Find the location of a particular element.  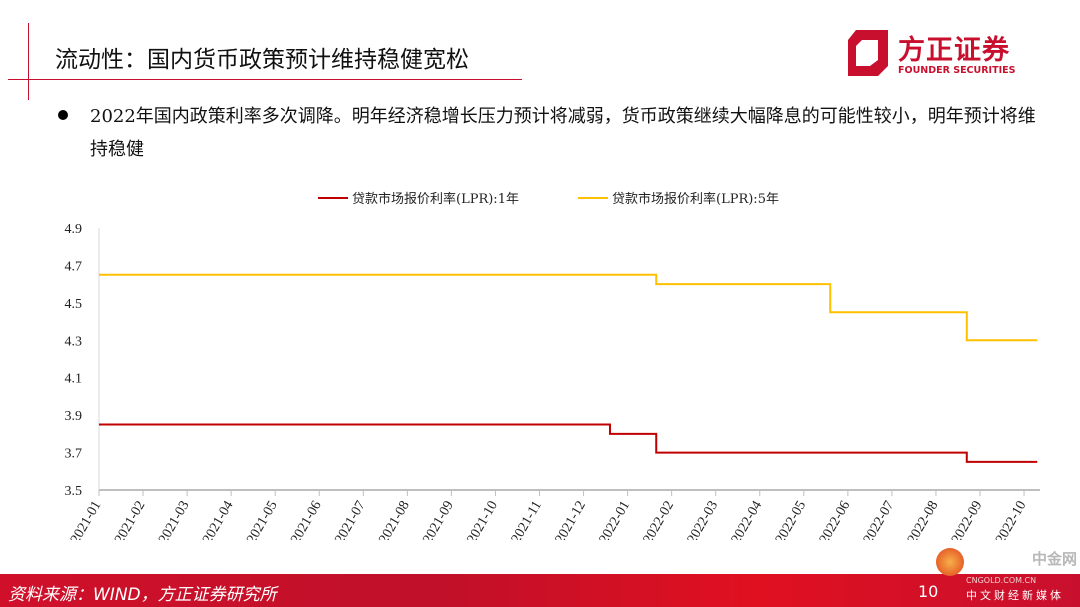

logo-text-en: FOUNDER SECURITIES is located at coordinates (957, 70).